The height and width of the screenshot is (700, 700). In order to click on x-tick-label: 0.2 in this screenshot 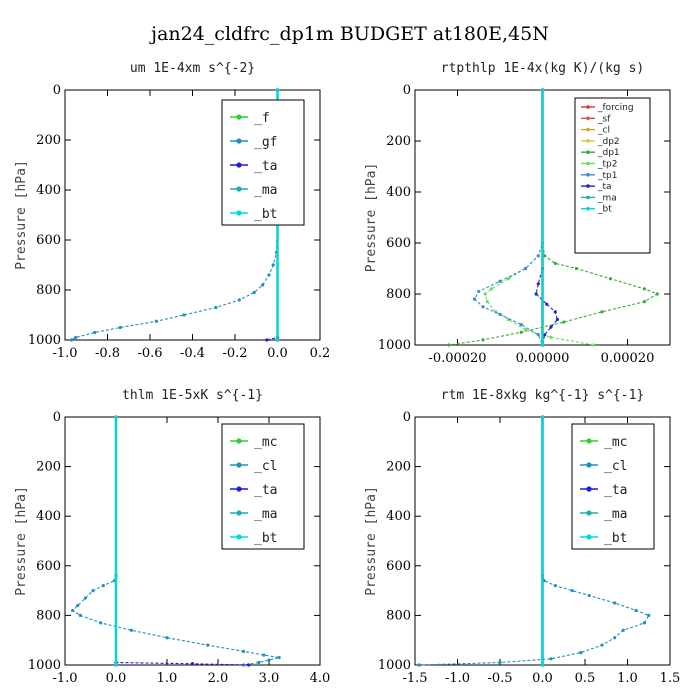, I will do `click(320, 353)`.